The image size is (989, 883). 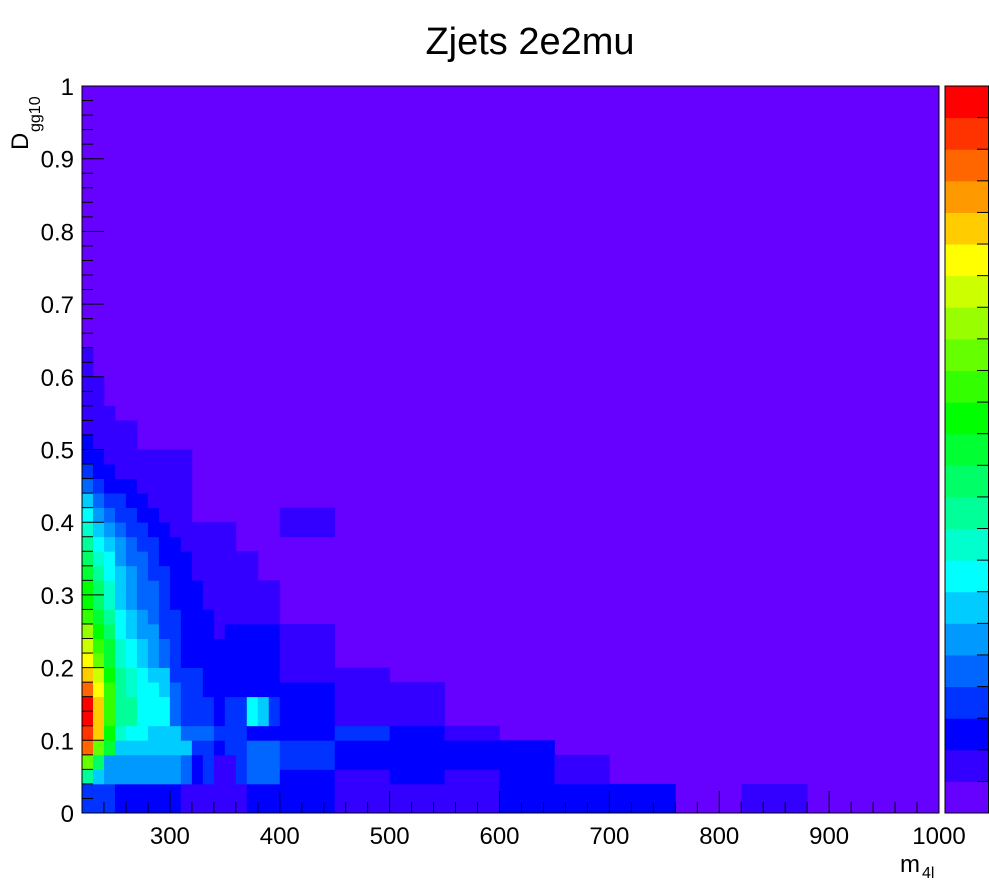 What do you see at coordinates (499, 836) in the screenshot?
I see `x-tick-label: 600` at bounding box center [499, 836].